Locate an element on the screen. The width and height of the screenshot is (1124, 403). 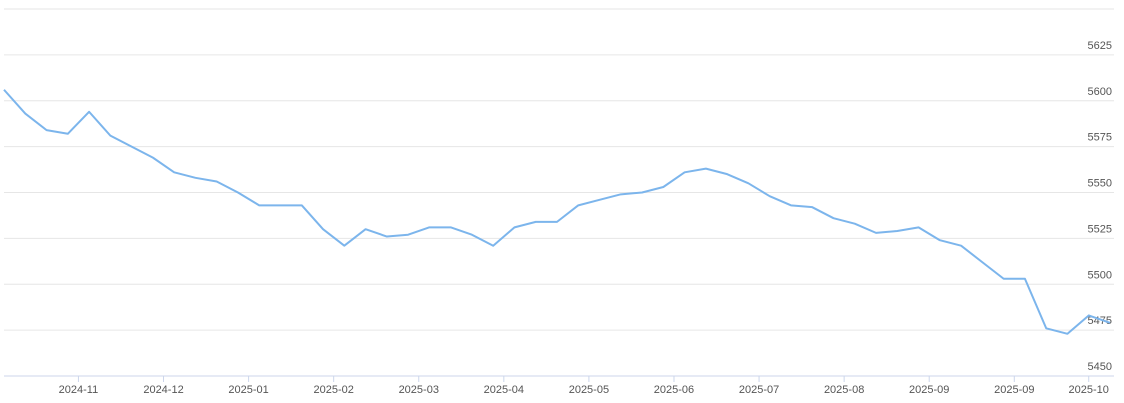
y-tick-label: 5450 is located at coordinates (1100, 367).